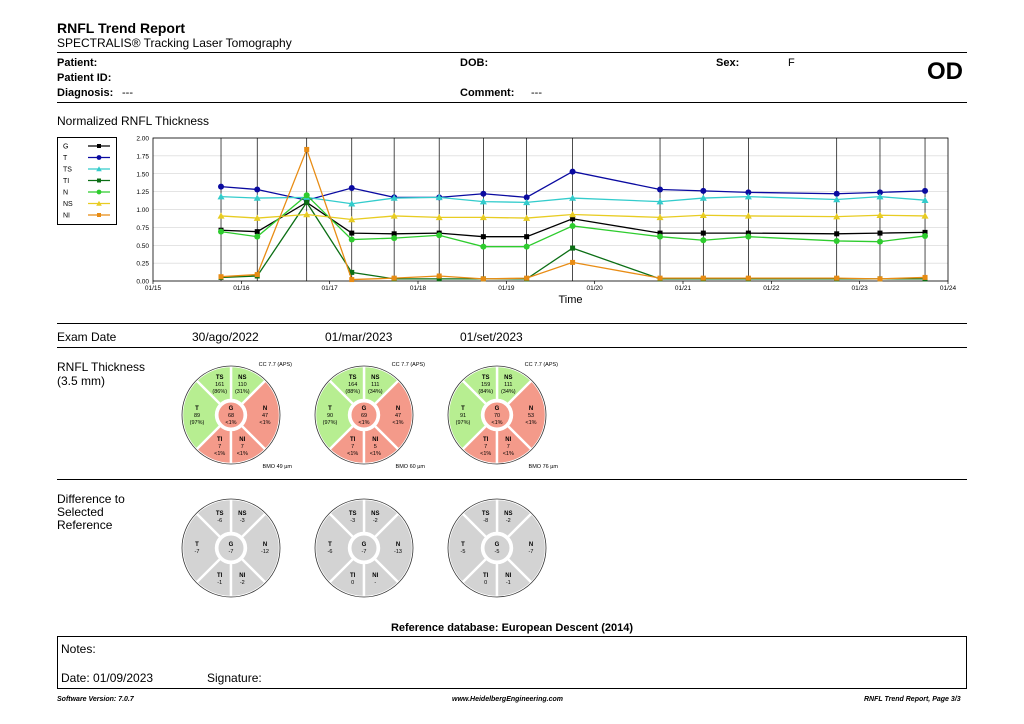 This screenshot has height=724, width=1024. Describe the element at coordinates (231, 552) in the screenshot. I see `sector-text-g: -7` at that location.